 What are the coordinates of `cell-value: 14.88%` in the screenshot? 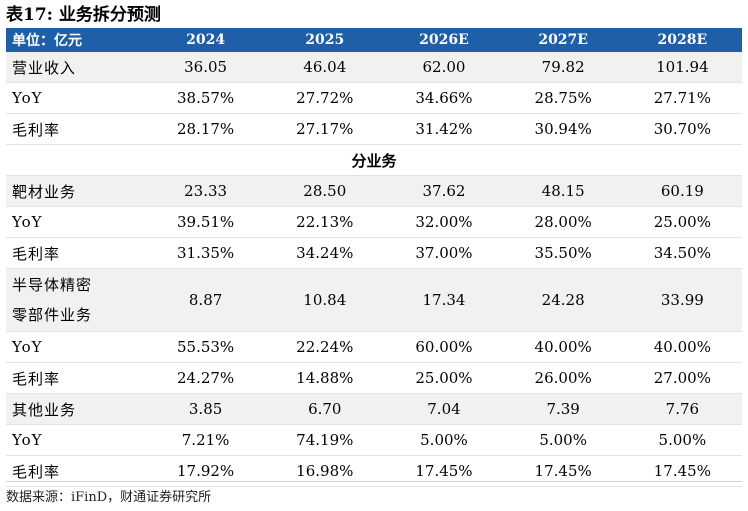 It's located at (325, 378).